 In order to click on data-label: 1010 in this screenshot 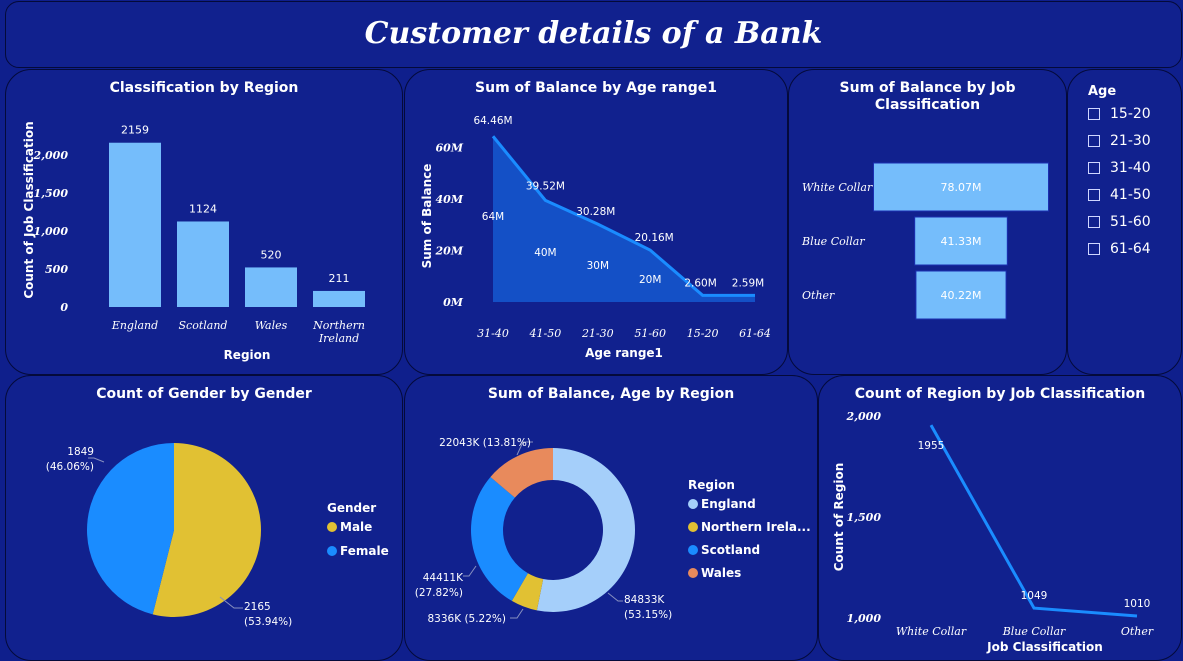, I will do `click(1137, 604)`.